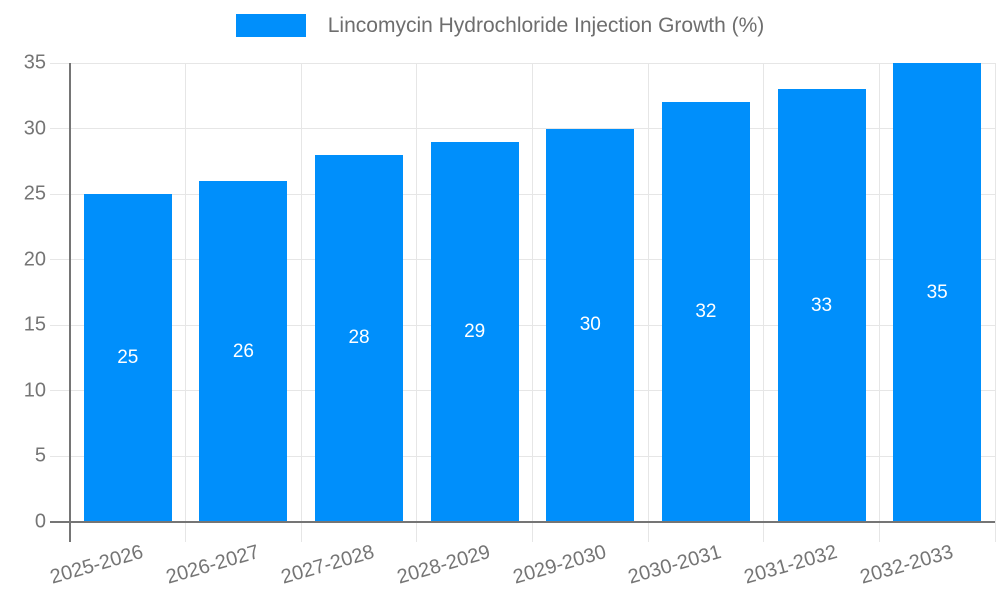 Image resolution: width=1000 pixels, height=600 pixels. I want to click on bar-value-label: 35, so click(937, 292).